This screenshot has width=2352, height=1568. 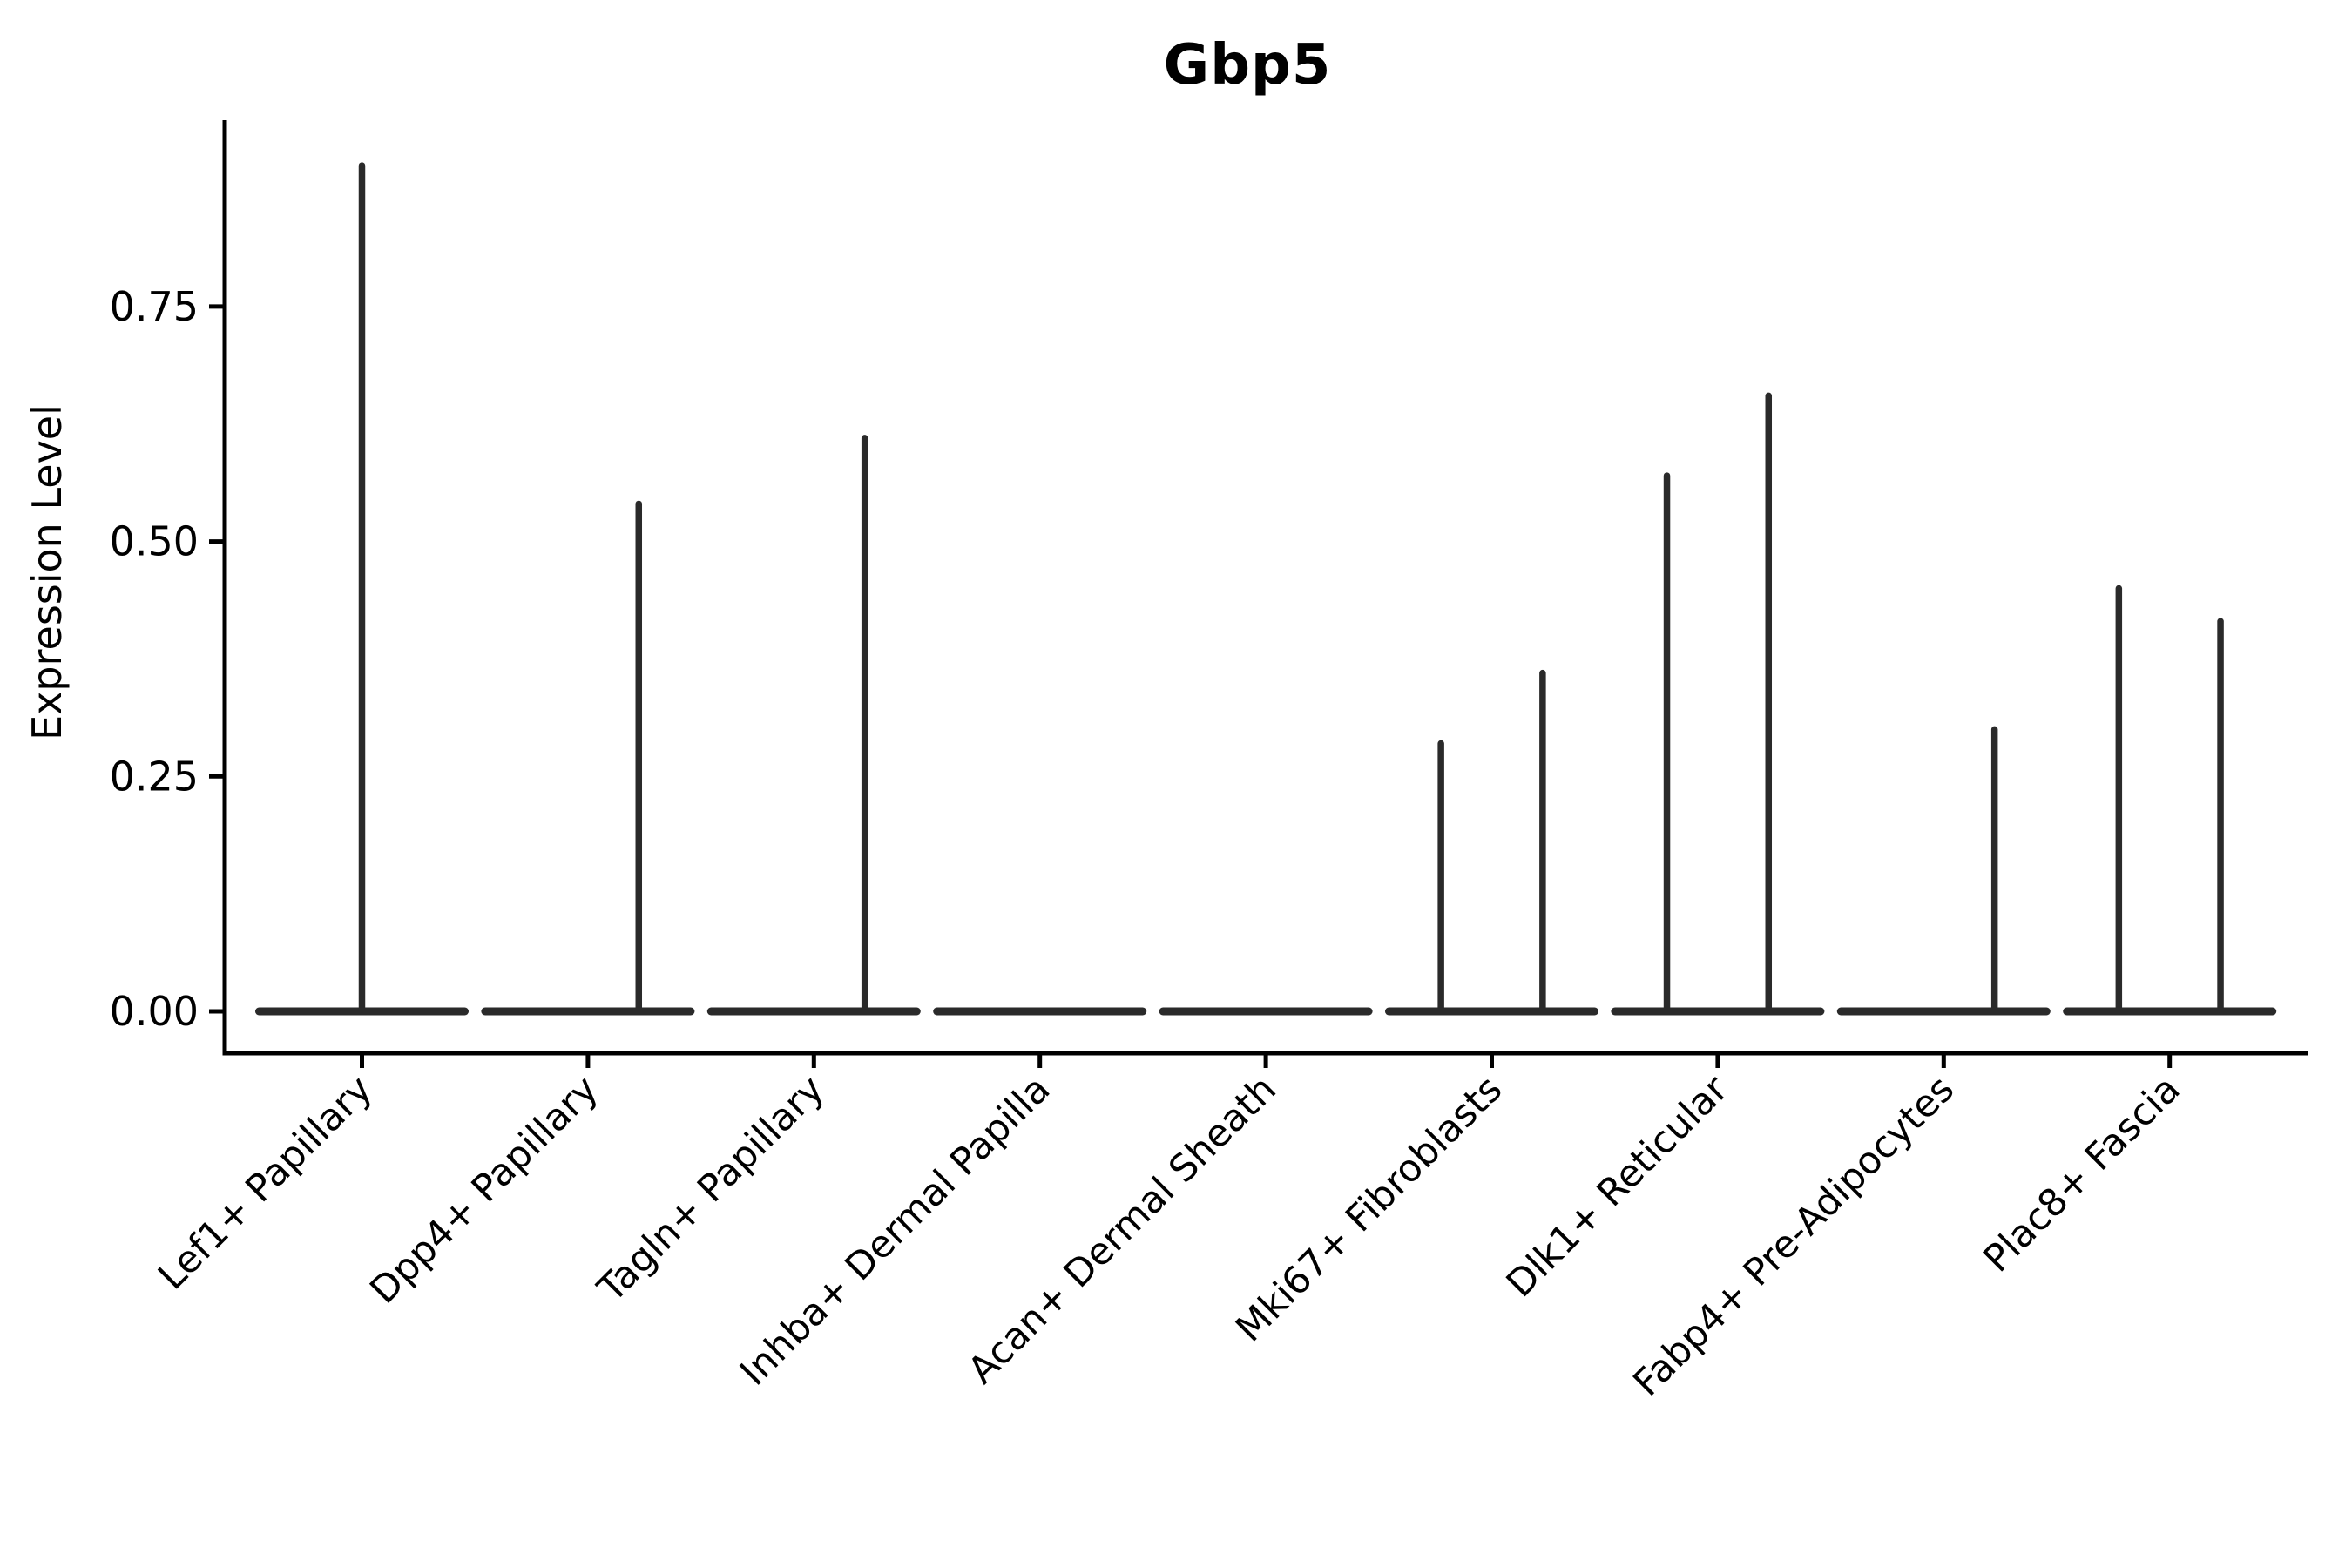 What do you see at coordinates (711, 1189) in the screenshot?
I see `x-tick-label: Tagln+ Papillary` at bounding box center [711, 1189].